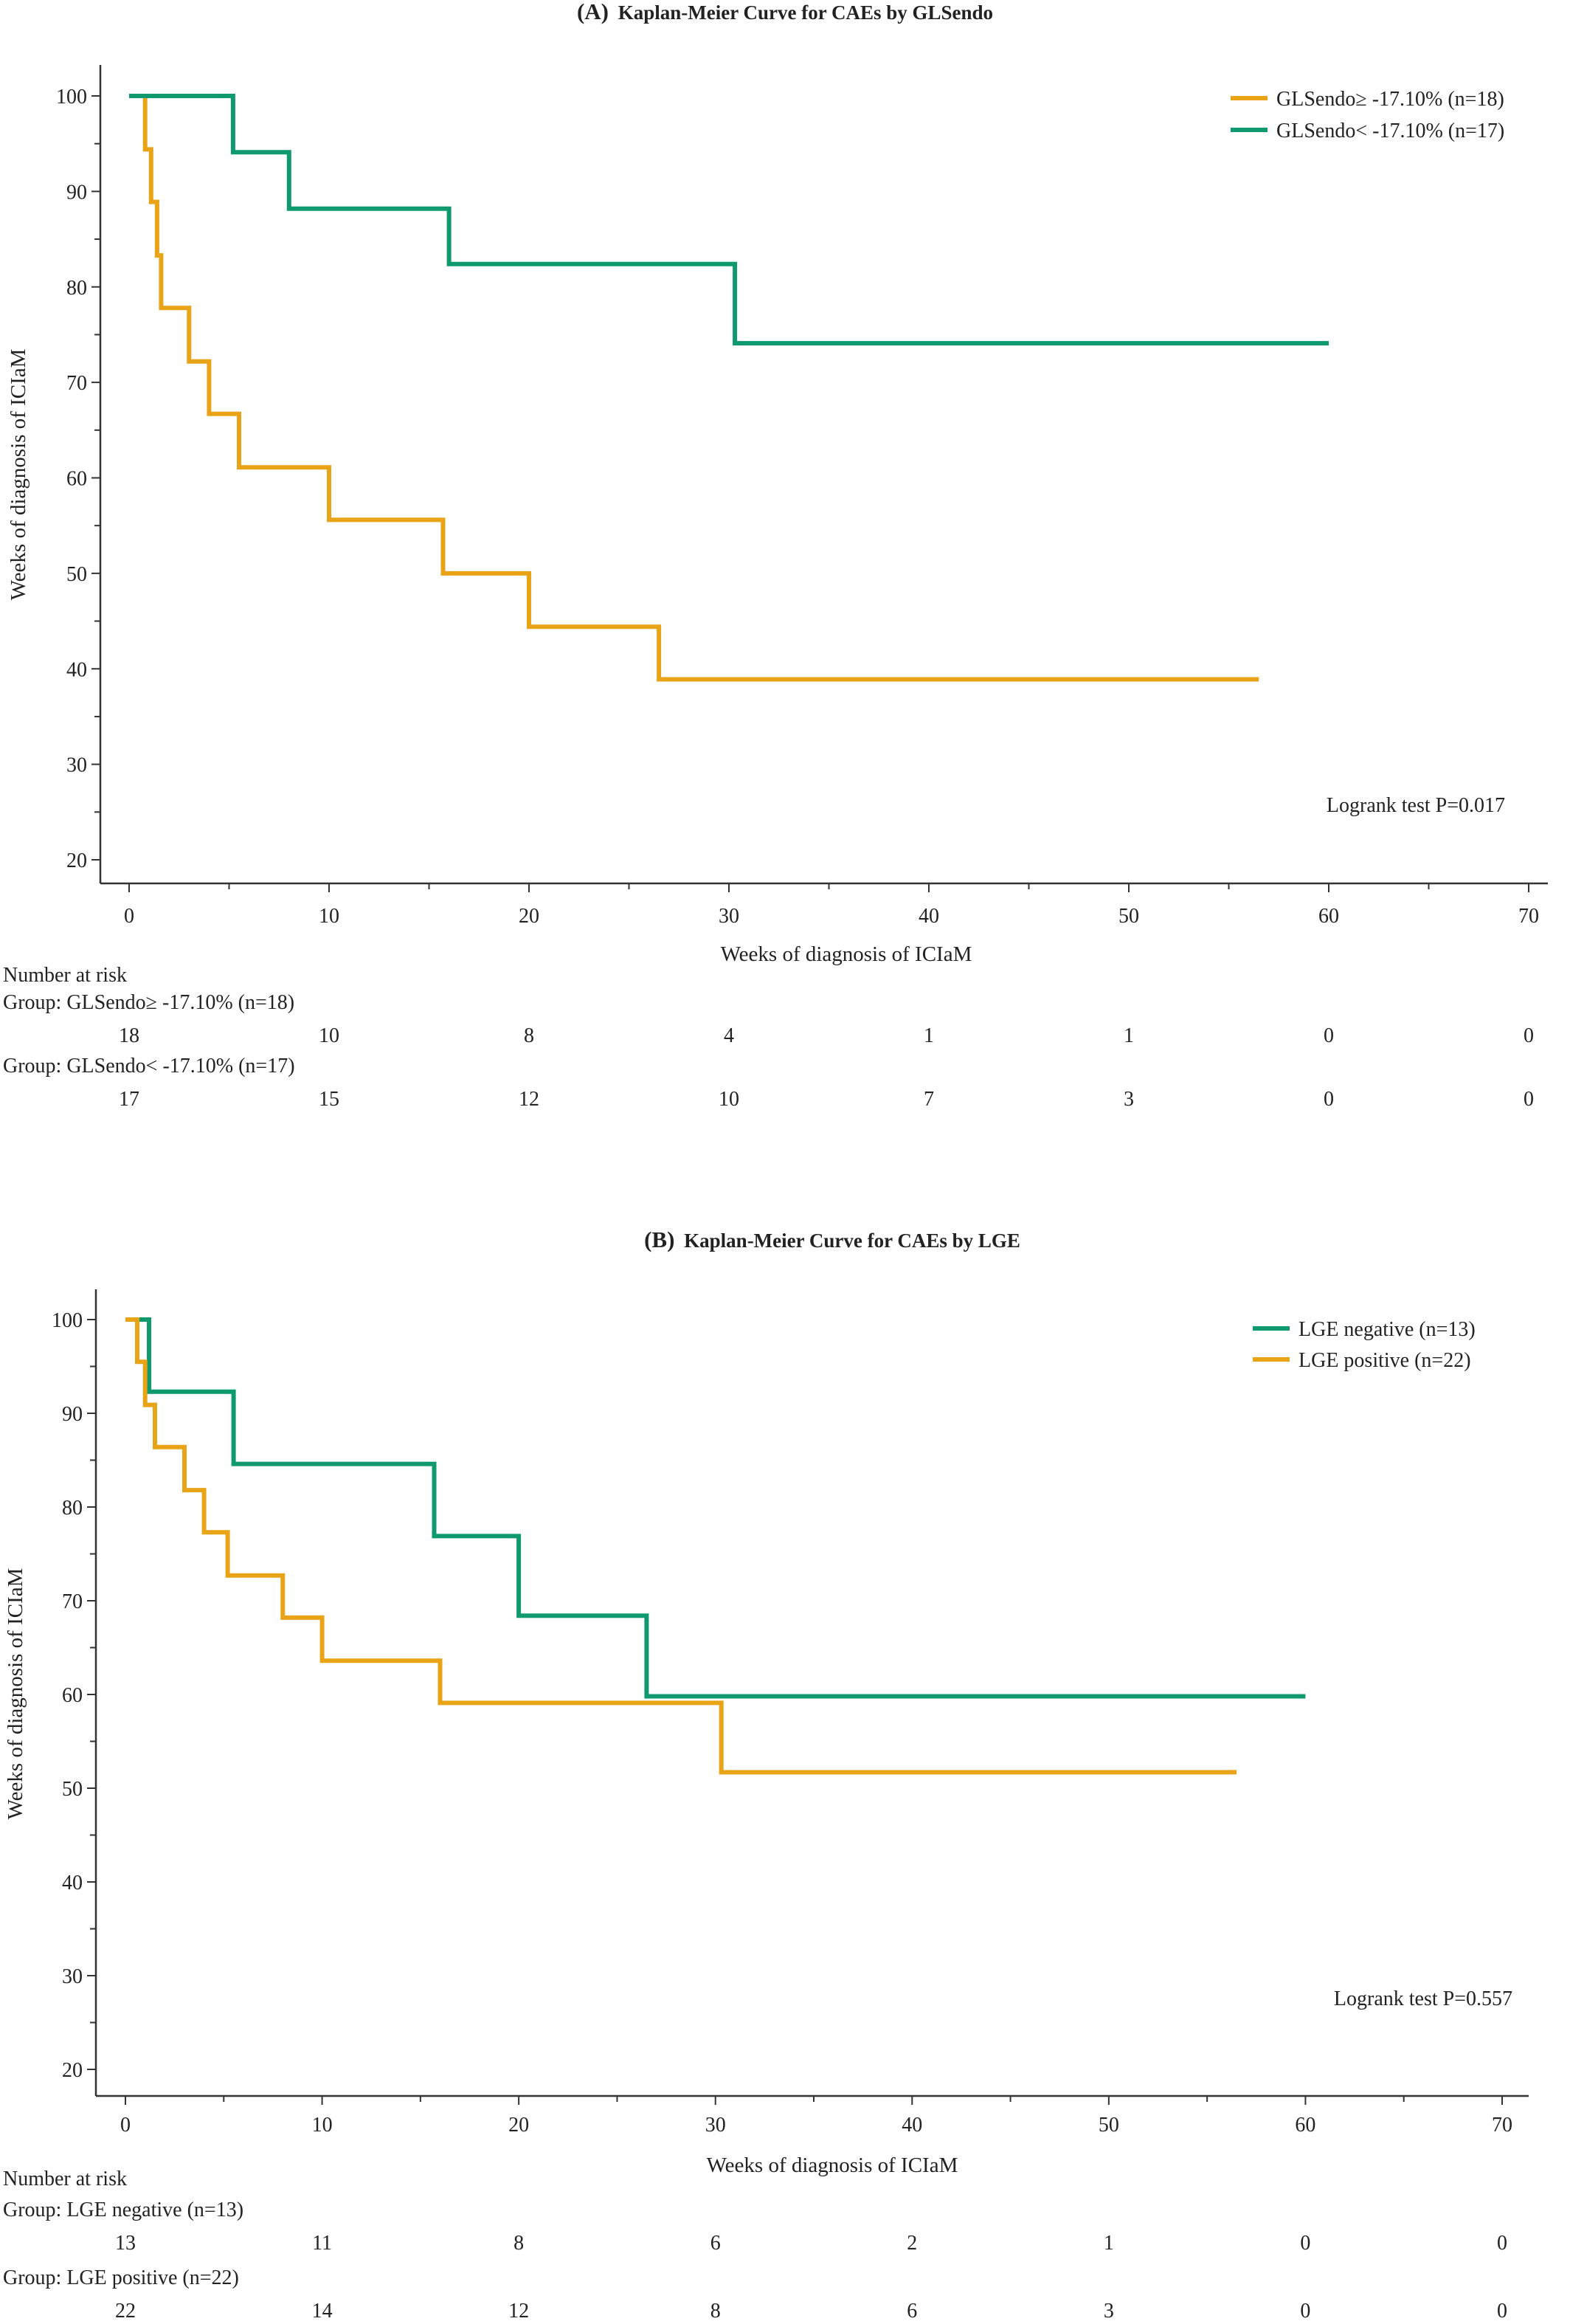 The width and height of the screenshot is (1570, 2324). What do you see at coordinates (18, 475) in the screenshot?
I see `panel-a-y-axis-label: Weeks of diagnosis of ICIaM` at bounding box center [18, 475].